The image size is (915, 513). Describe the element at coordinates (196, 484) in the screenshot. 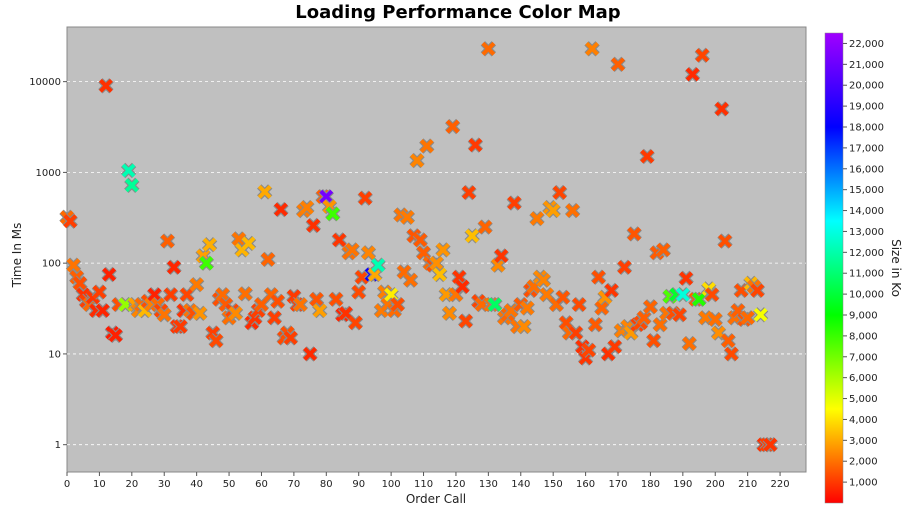

I see `x-tick-label: 40` at that location.